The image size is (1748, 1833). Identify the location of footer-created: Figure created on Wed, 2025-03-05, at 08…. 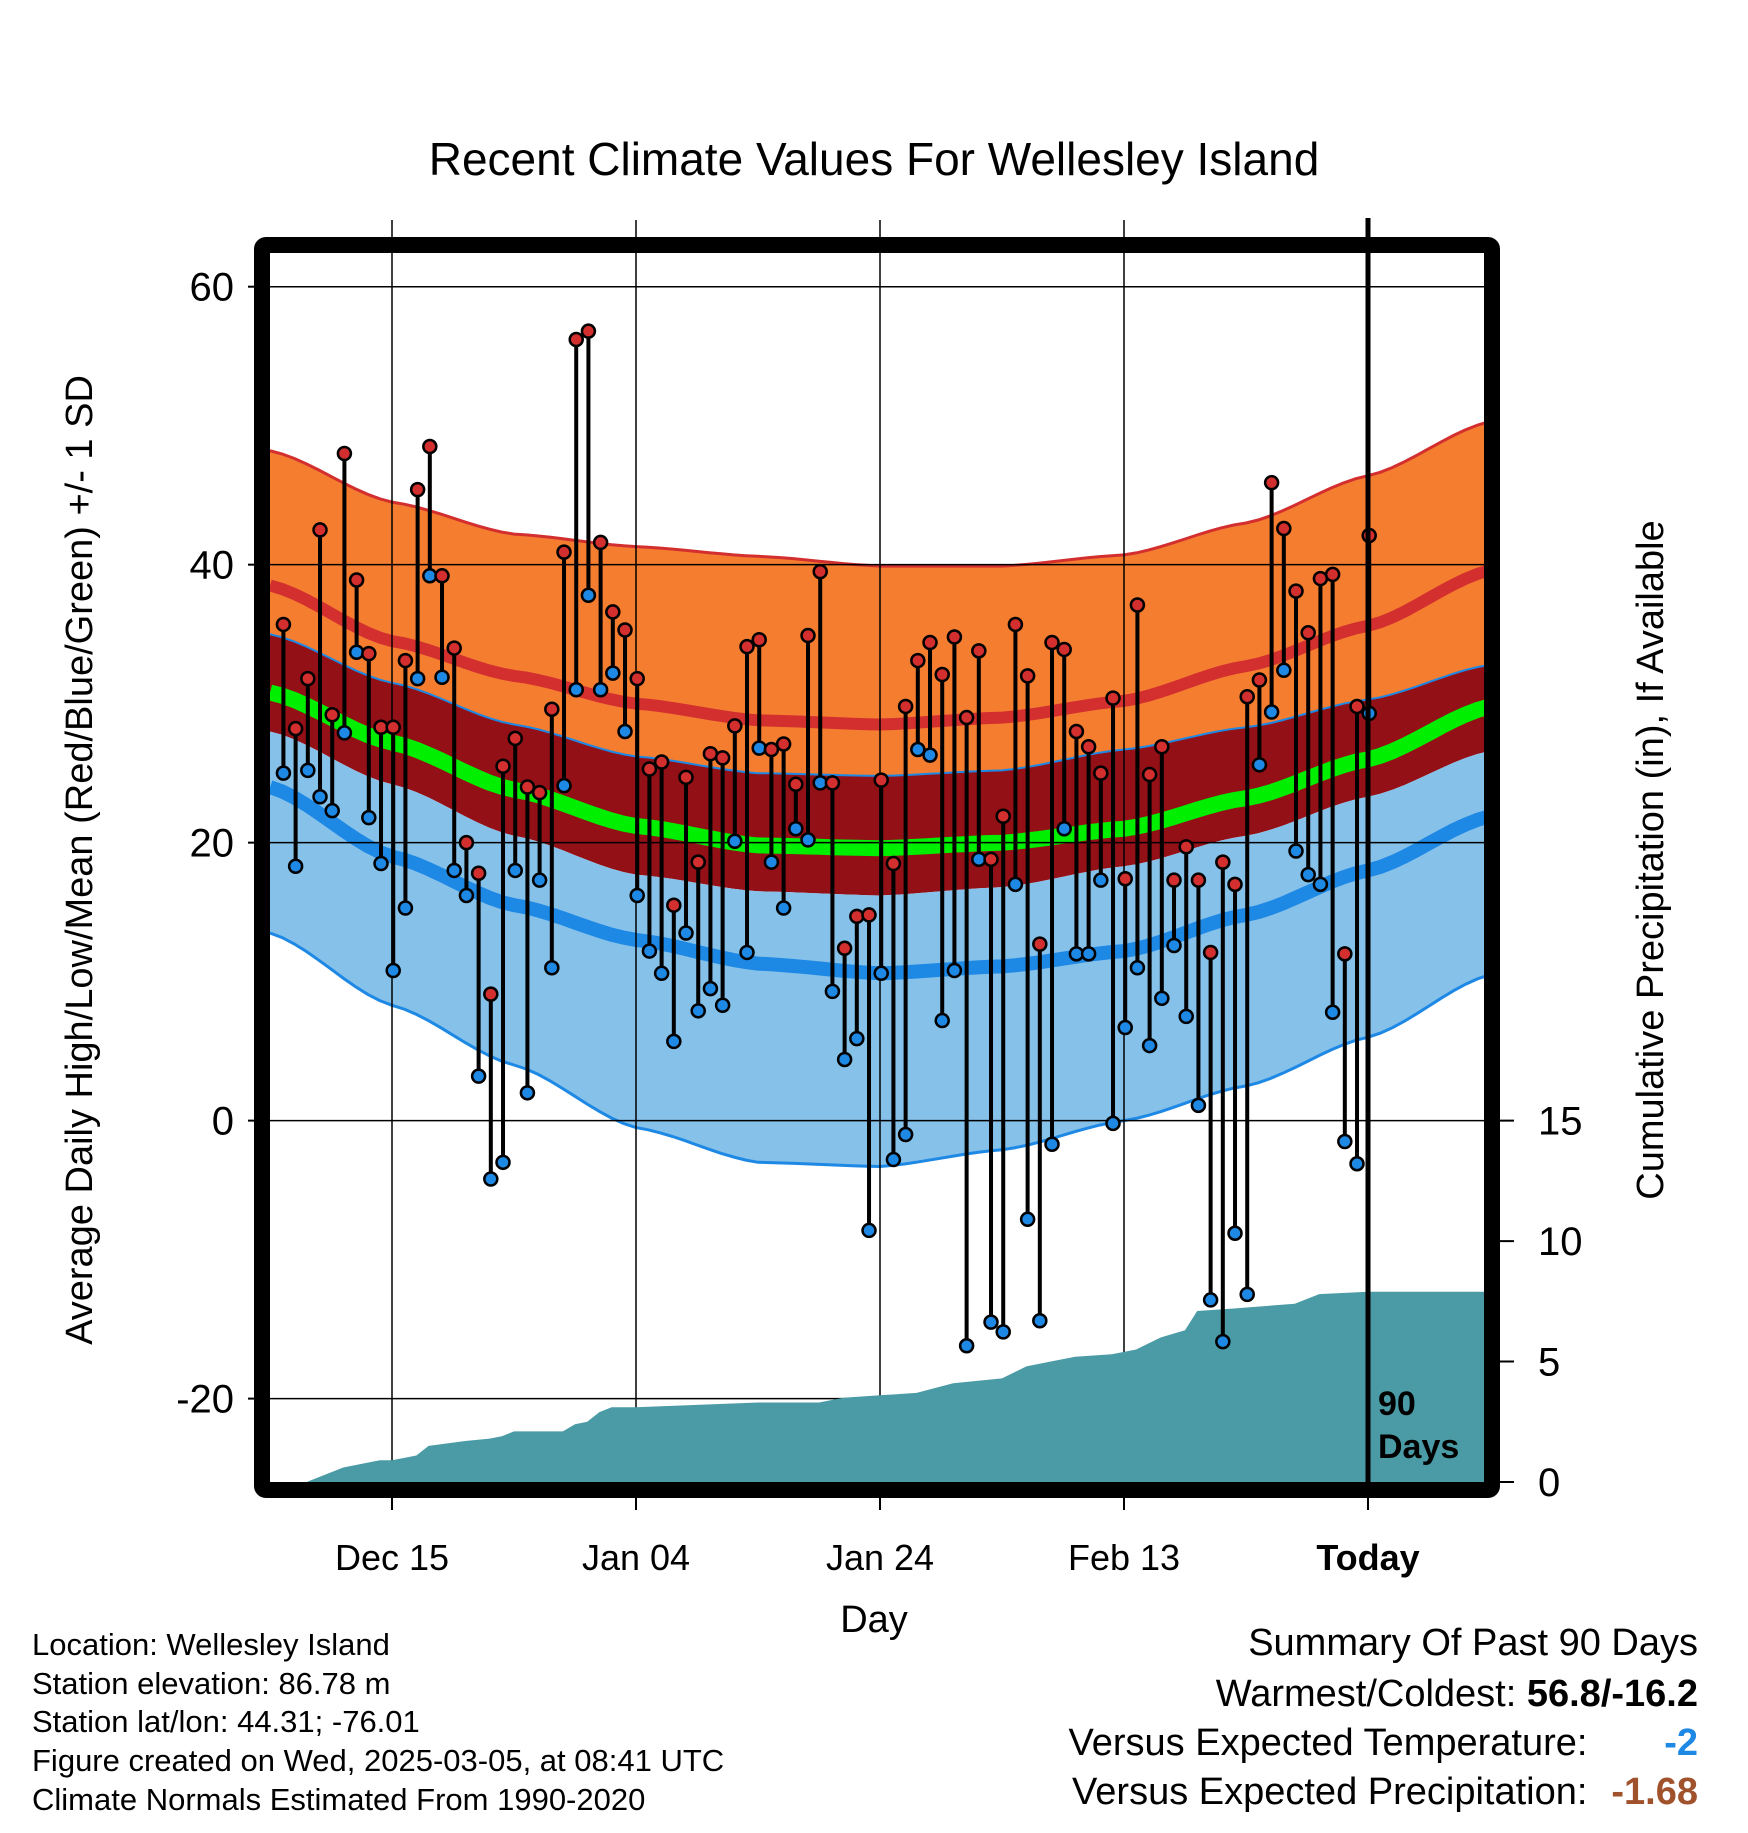
(378, 1760).